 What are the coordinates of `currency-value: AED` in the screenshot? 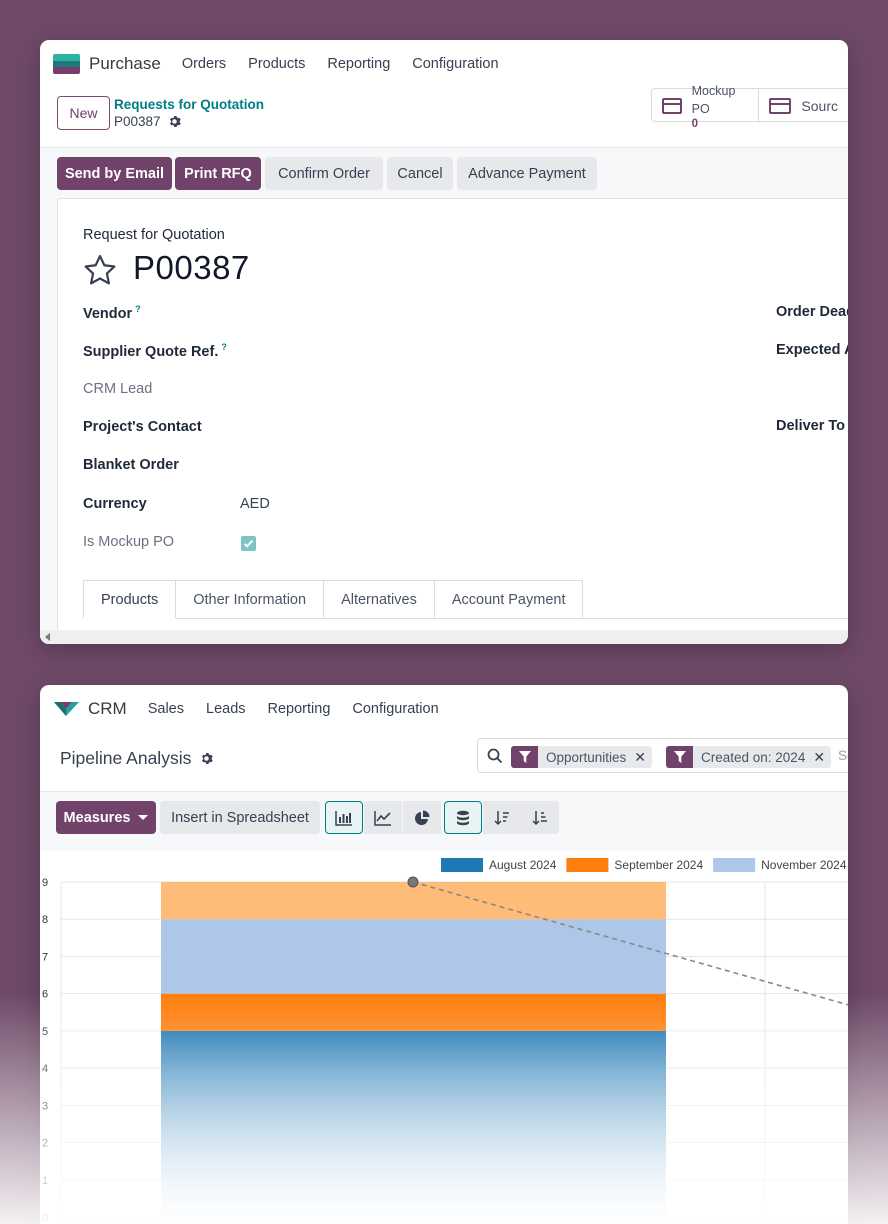 It's located at (255, 504).